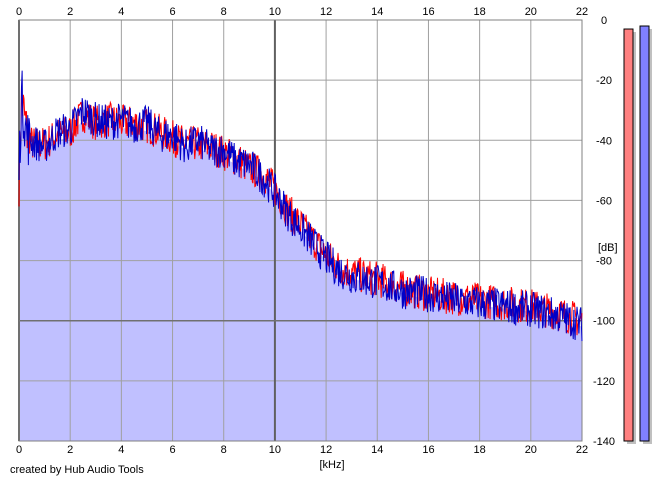 The image size is (664, 481). I want to click on x-tick-label-top: 10, so click(275, 12).